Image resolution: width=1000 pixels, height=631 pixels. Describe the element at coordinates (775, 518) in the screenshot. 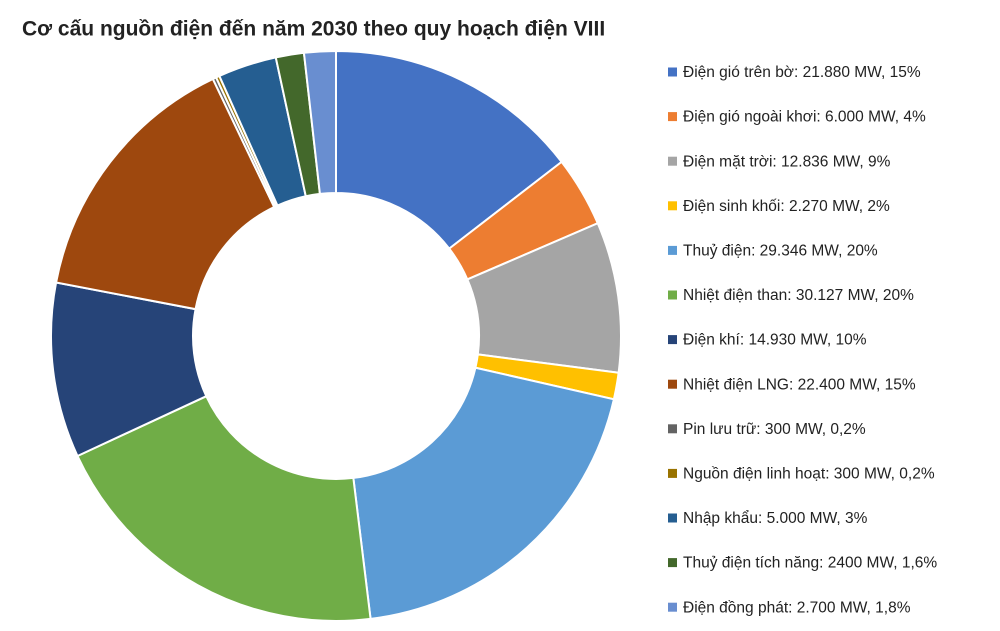

I see `legend-label: Nhập khẩu: 5.000 MW, 3%` at that location.